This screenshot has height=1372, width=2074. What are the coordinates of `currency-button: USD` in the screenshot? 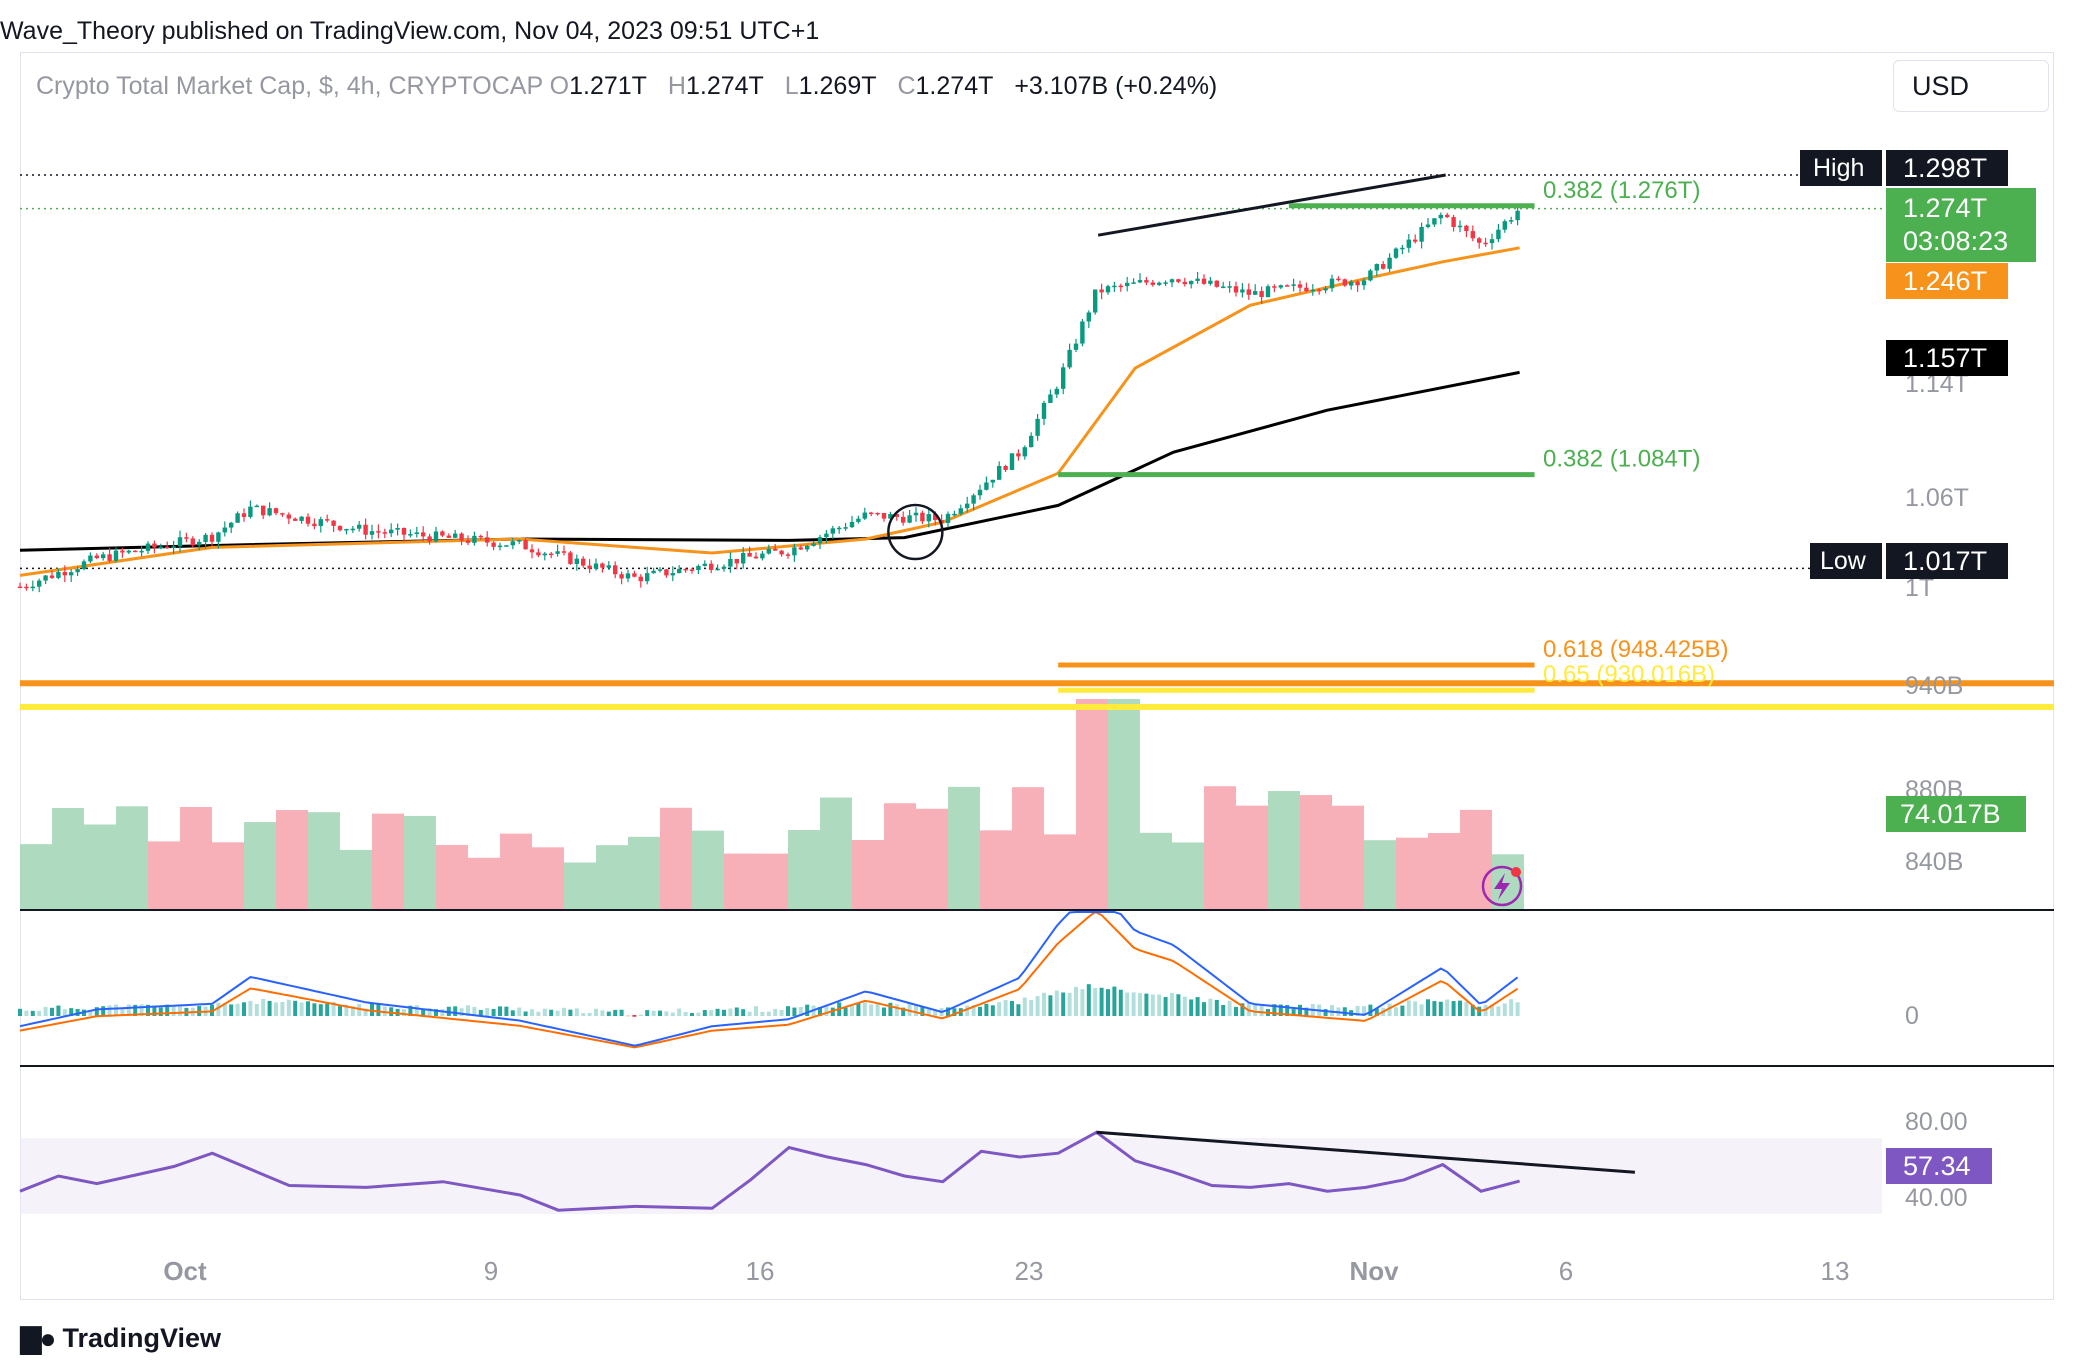 It's located at (1971, 86).